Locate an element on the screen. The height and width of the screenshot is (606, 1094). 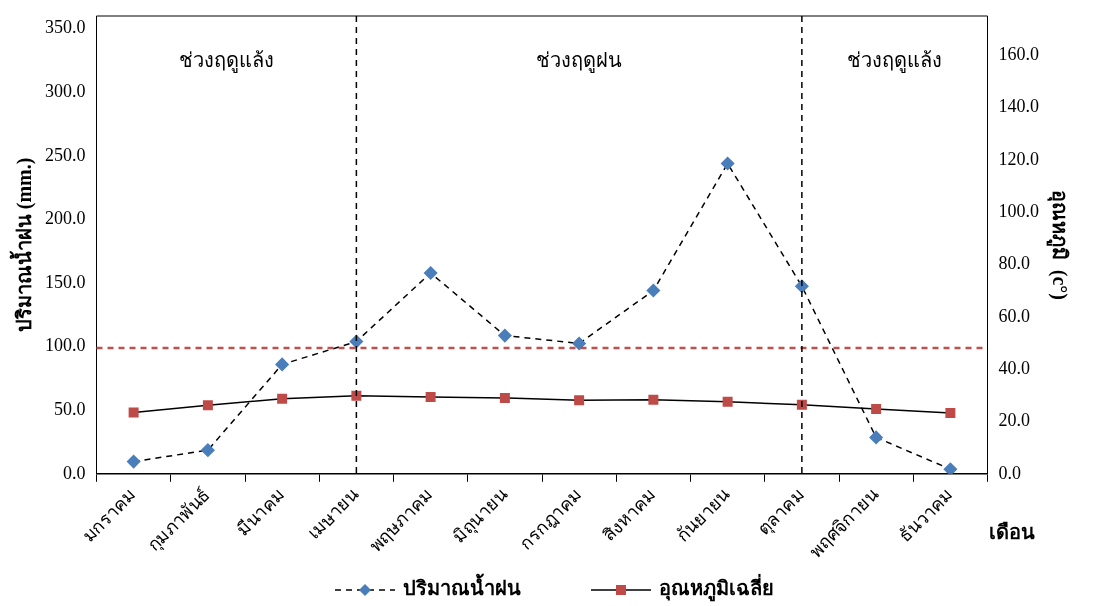
y2-axis-title: อุณหภูมิ (c°) is located at coordinates (1058, 244).